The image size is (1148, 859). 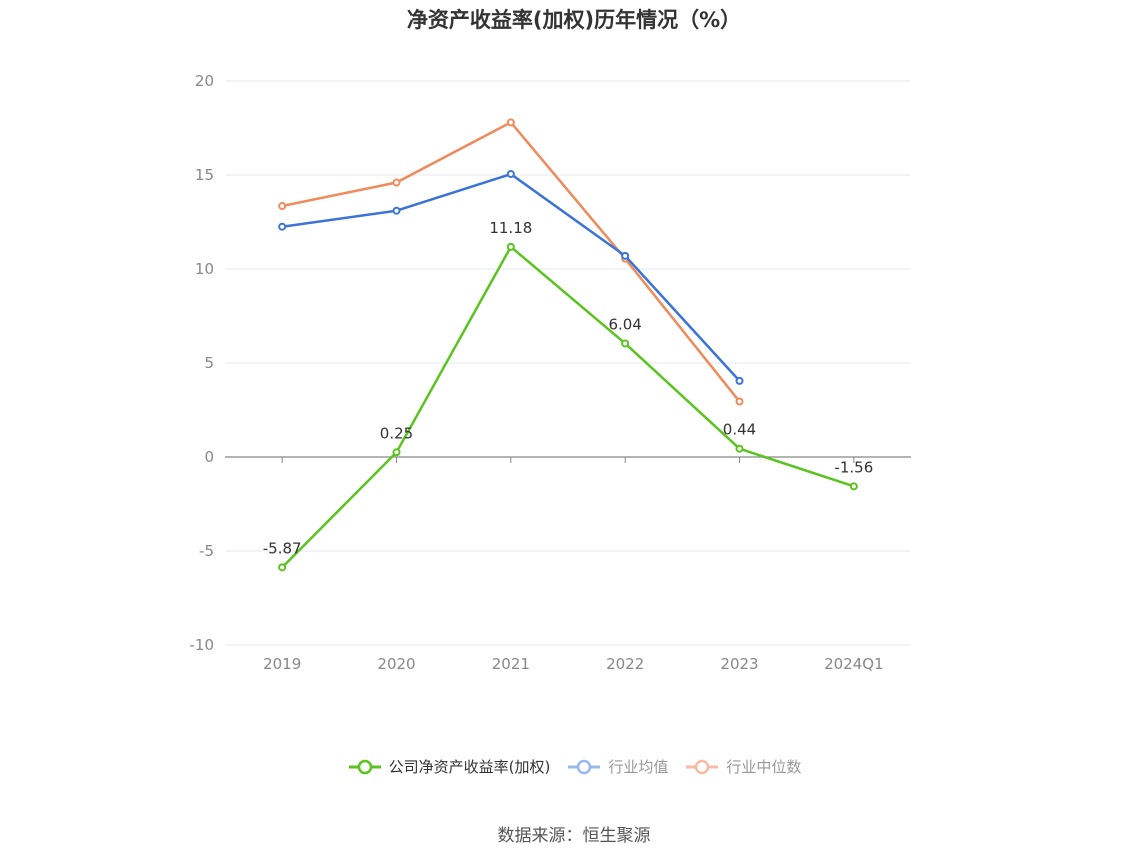 I want to click on y-tick-label: 0, so click(x=209, y=457).